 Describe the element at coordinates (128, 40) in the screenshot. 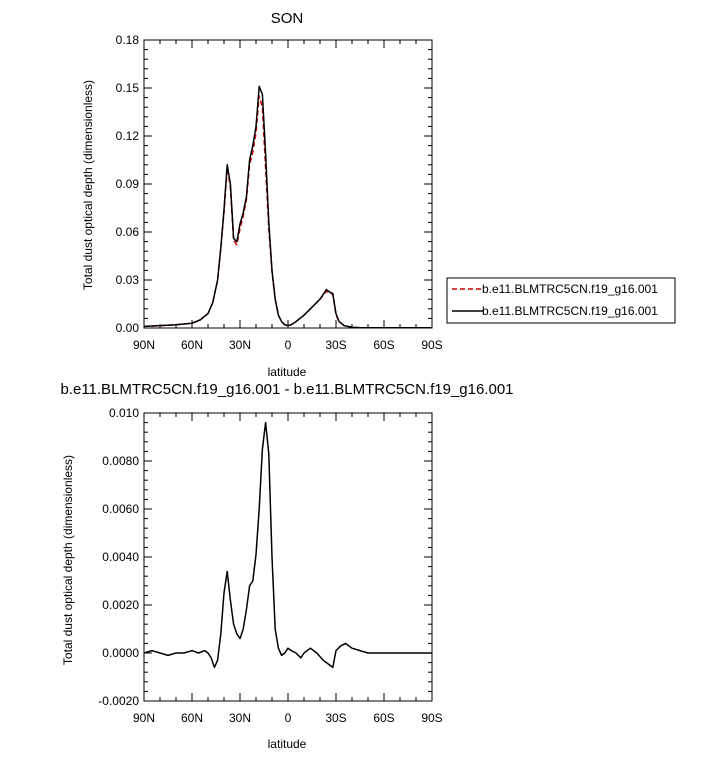

I see `top-y-tick-label: 0.18` at that location.